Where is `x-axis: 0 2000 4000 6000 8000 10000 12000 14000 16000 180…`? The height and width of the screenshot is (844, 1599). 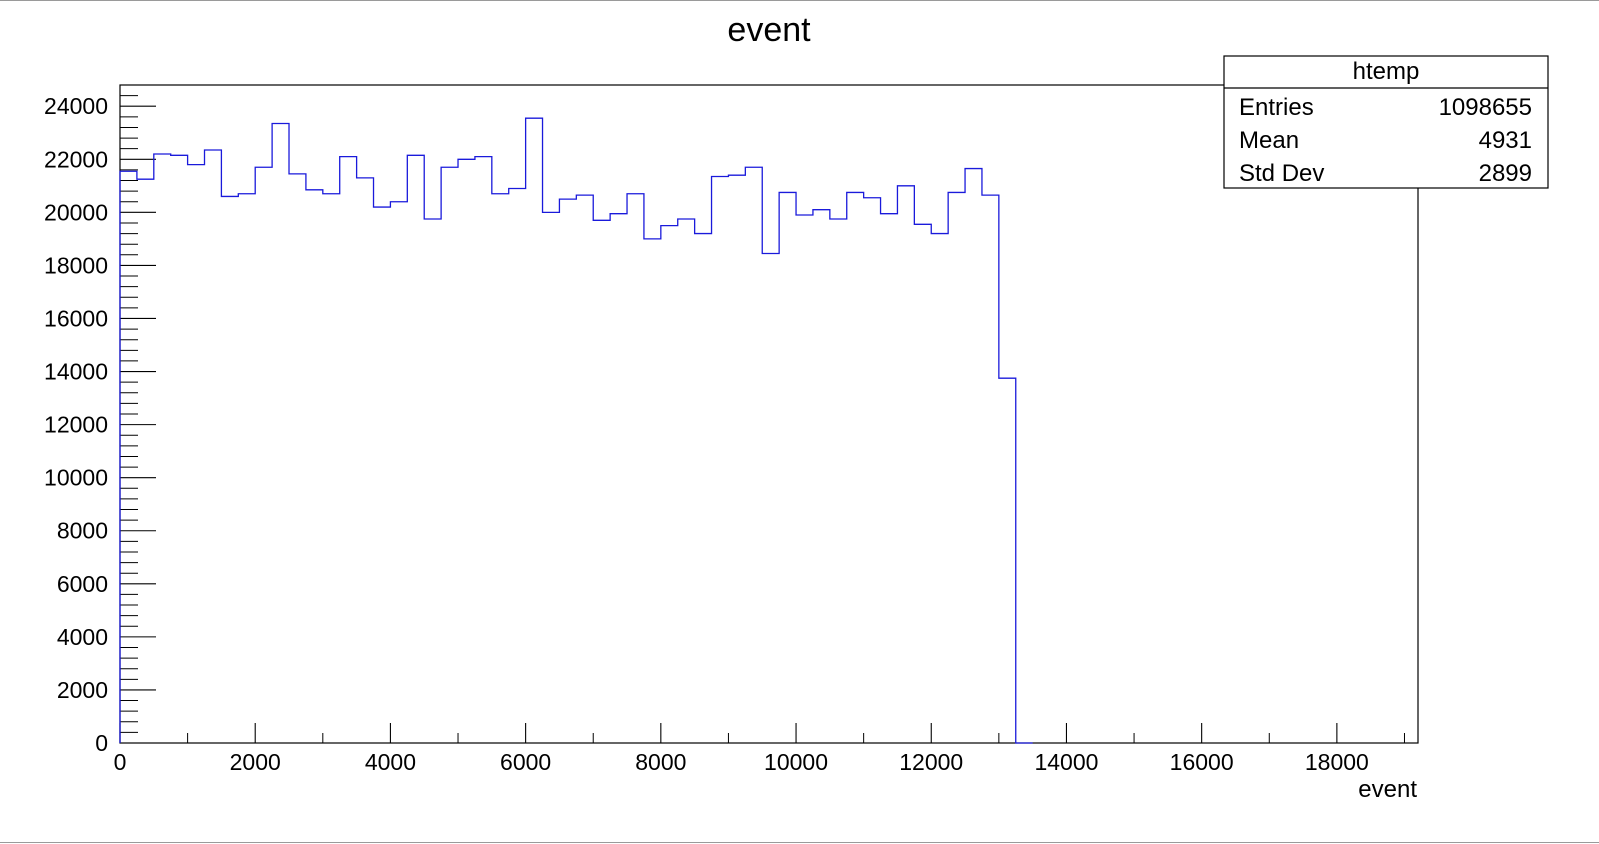 x-axis: 0 2000 4000 6000 8000 10000 12000 14000 16000 180… is located at coordinates (759, 749).